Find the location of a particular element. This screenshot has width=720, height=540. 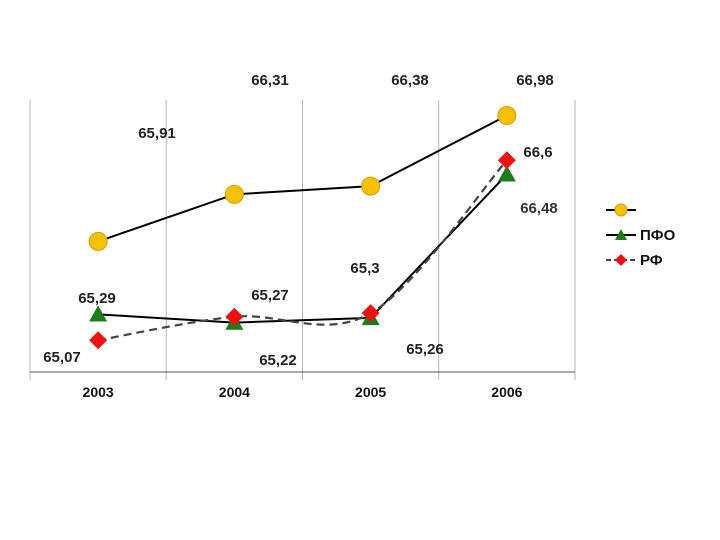

data-label: 66,48 is located at coordinates (539, 208).